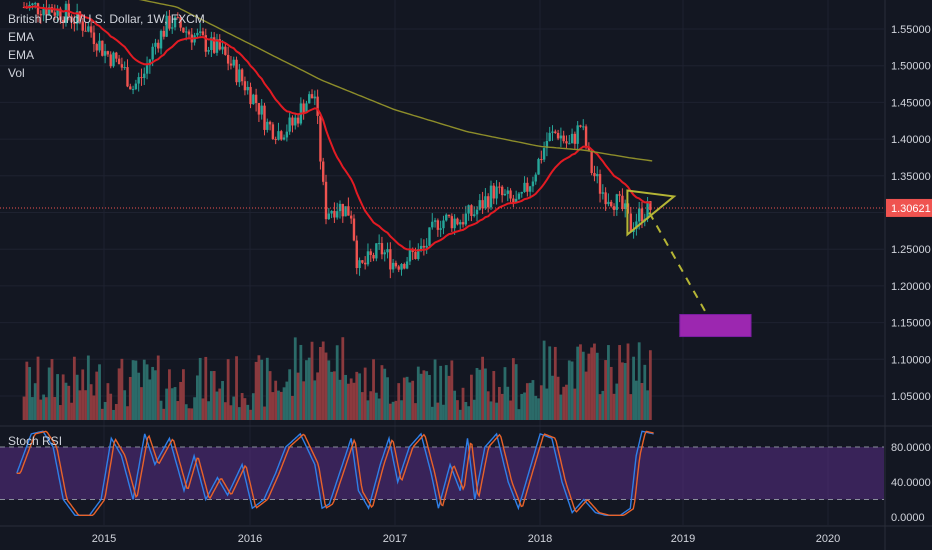  Describe the element at coordinates (21, 55) in the screenshot. I see `legend-ema-2: EMA` at that location.